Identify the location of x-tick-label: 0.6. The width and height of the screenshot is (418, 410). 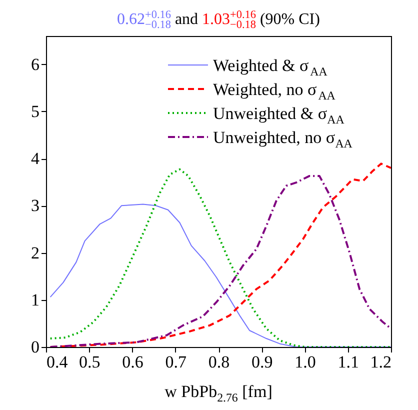
(133, 362).